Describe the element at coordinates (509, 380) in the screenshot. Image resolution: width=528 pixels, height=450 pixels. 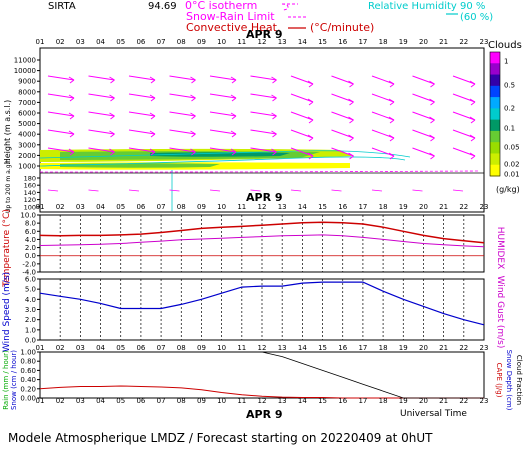
I see `snow-depth-axis-label: Snow Depth (cm)` at that location.